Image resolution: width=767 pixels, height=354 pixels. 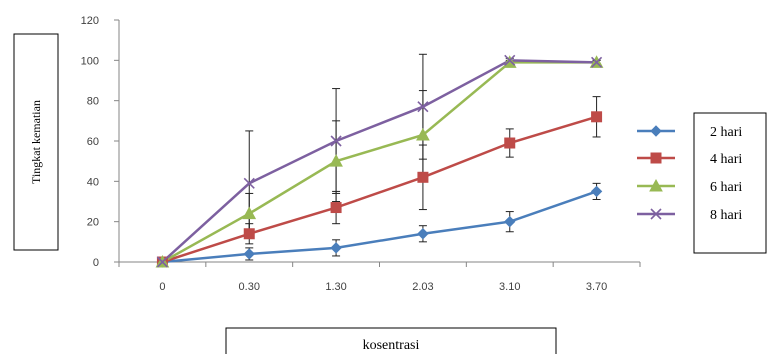 I want to click on x-tick-label: 3.70, so click(x=596, y=287).